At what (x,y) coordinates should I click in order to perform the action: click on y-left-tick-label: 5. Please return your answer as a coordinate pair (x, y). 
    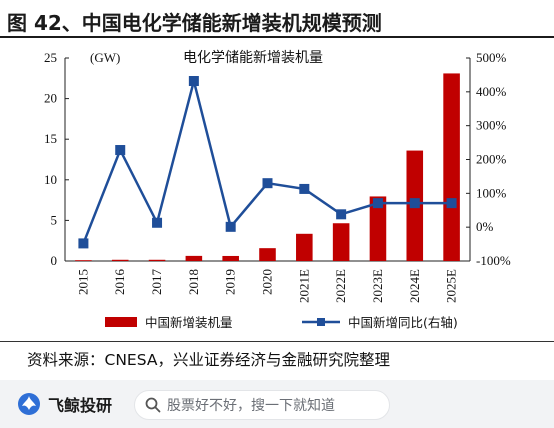
    Looking at the image, I should click on (54, 219).